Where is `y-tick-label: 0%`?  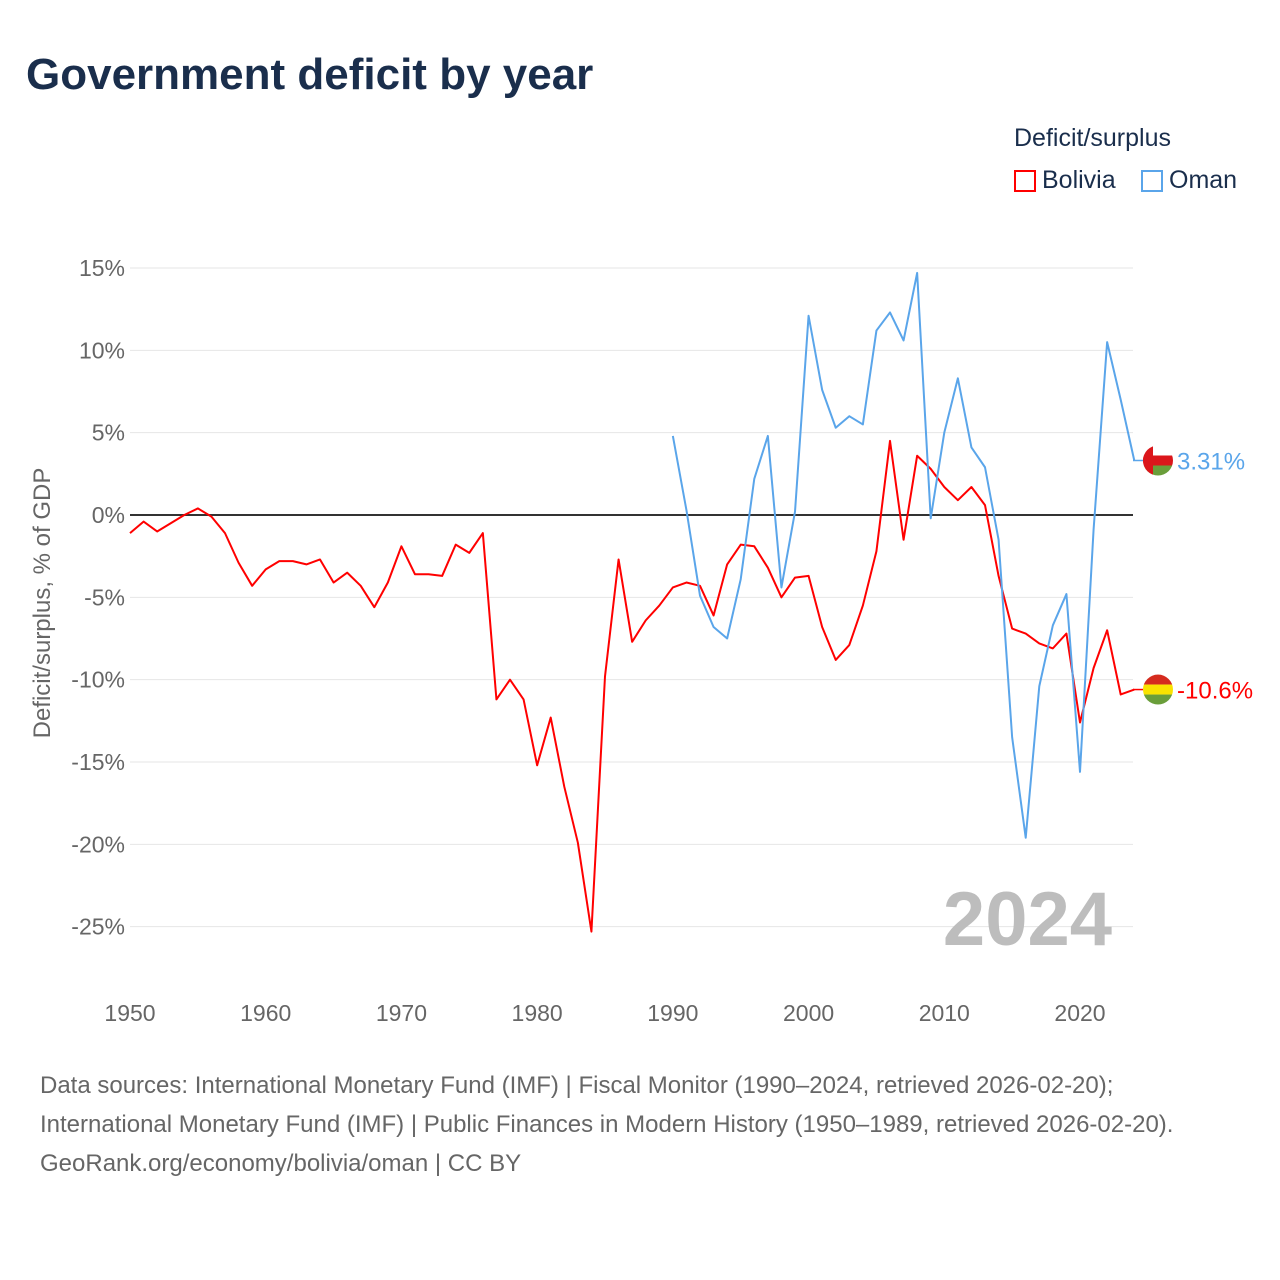 y-tick-label: 0% is located at coordinates (108, 515).